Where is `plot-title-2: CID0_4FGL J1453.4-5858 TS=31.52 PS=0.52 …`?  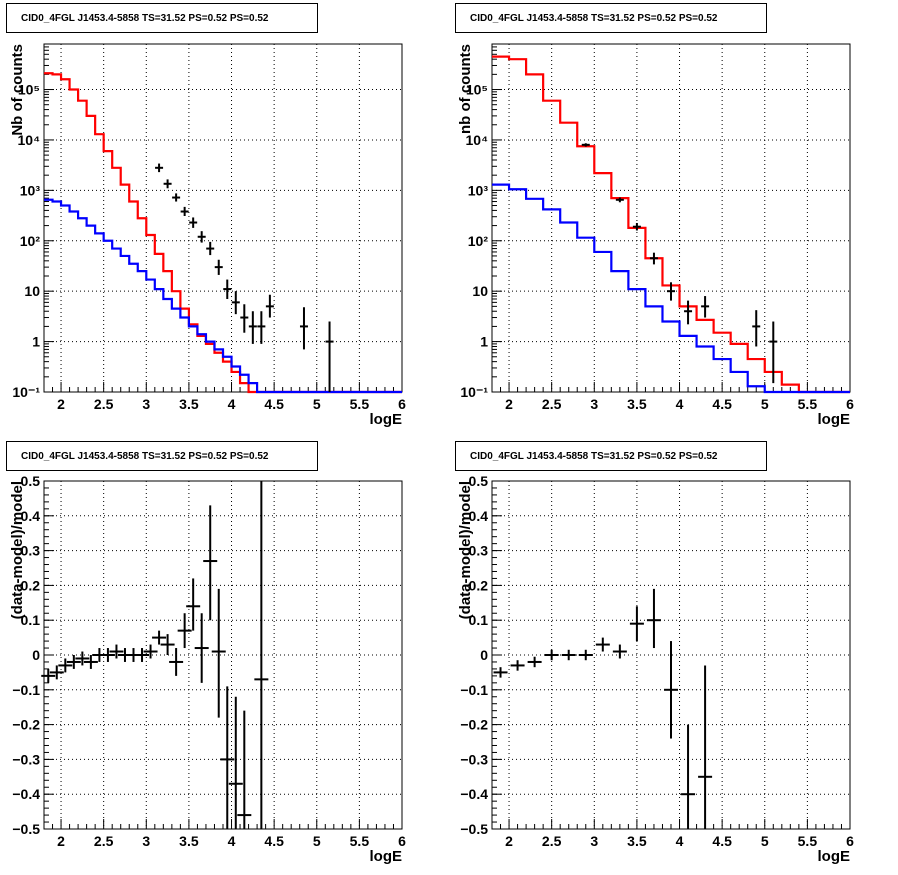 plot-title-2: CID0_4FGL J1453.4-5858 TS=31.52 PS=0.52 … is located at coordinates (611, 18).